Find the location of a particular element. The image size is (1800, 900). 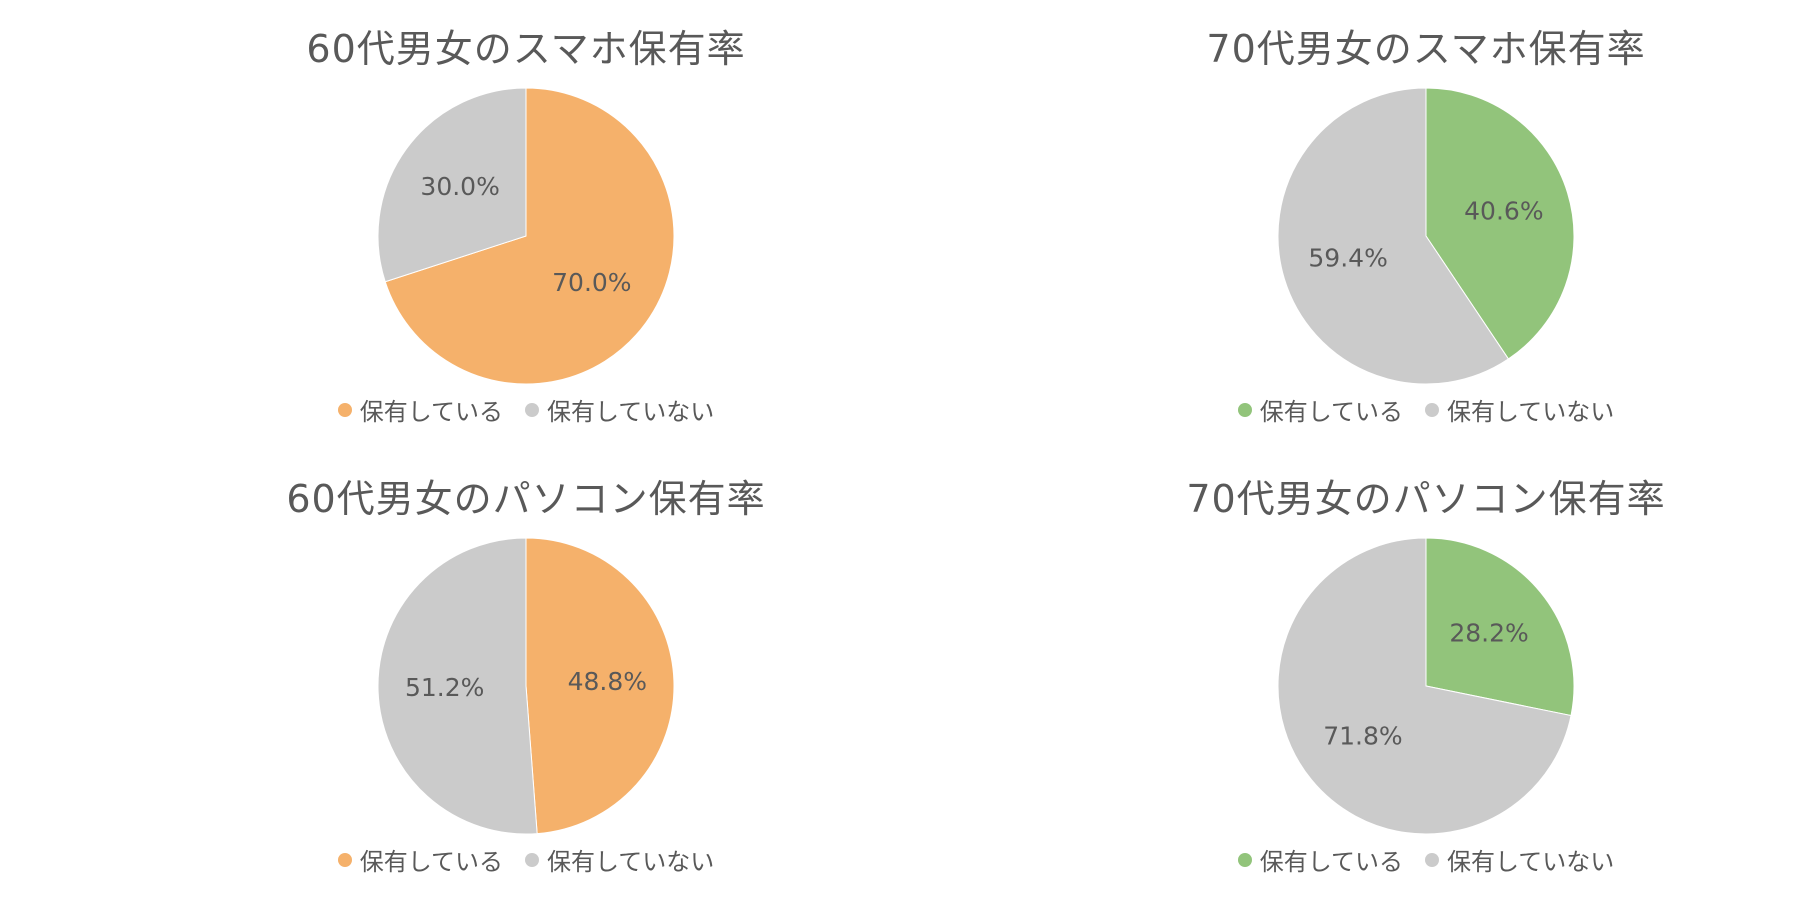

pie-svg: 28.2% 71.8% is located at coordinates (1426, 686).